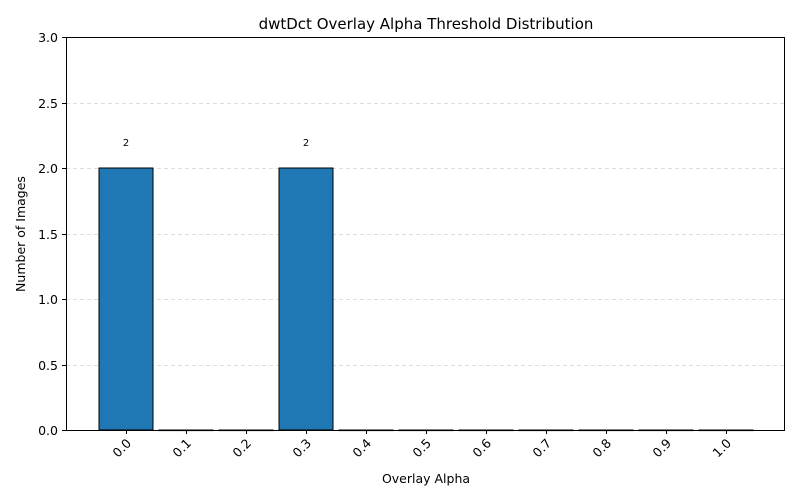  What do you see at coordinates (48, 37) in the screenshot?
I see `y-tick-label: 3.0` at bounding box center [48, 37].